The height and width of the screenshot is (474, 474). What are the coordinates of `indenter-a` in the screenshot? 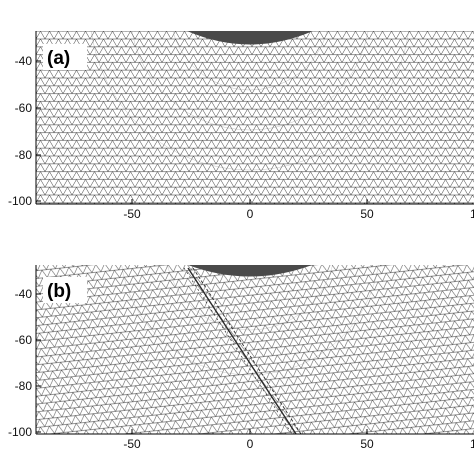 It's located at (250, 38).